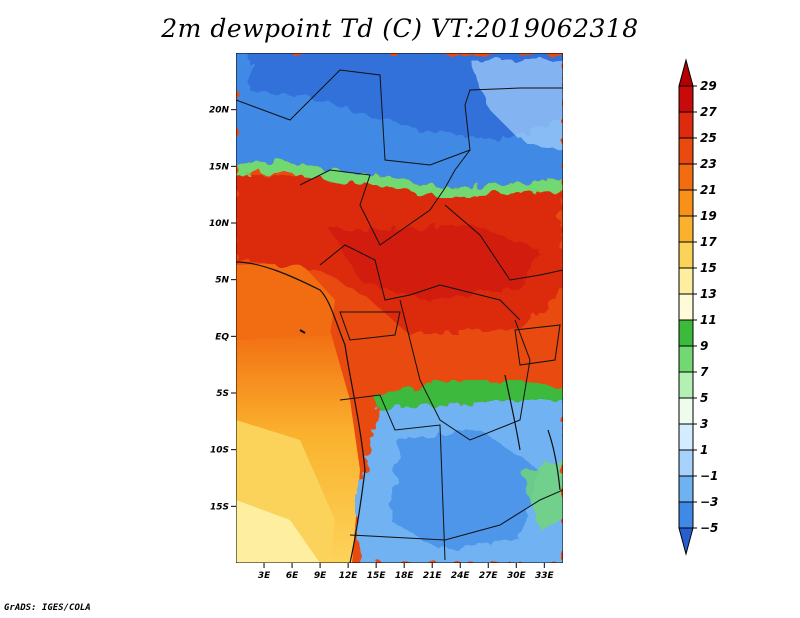 This screenshot has height=618, width=800. Describe the element at coordinates (467, 395) in the screenshot. I see `field-congo-green-fringe` at that location.